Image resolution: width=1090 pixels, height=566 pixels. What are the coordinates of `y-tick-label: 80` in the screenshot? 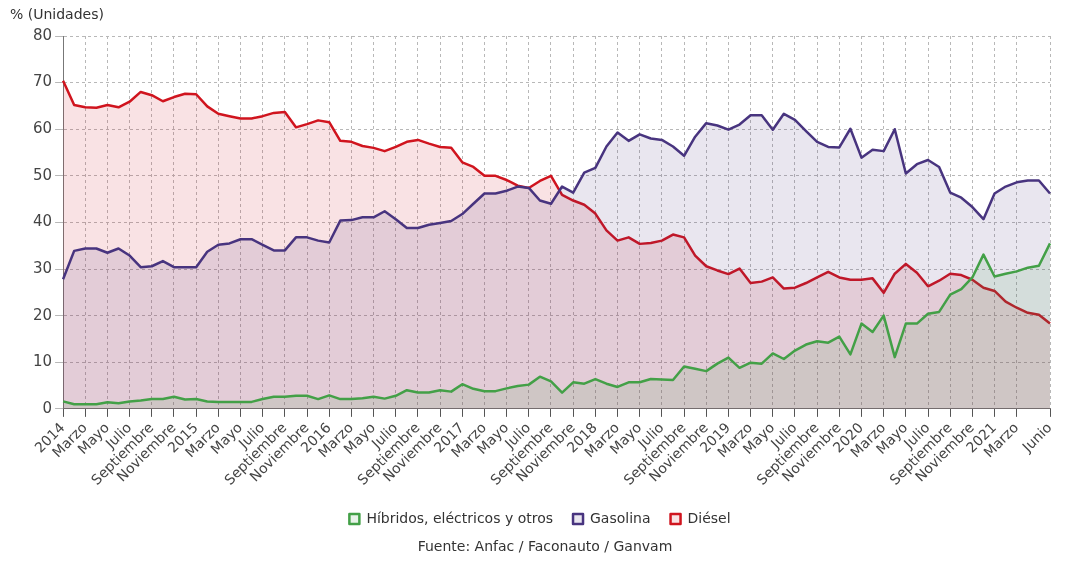 It's located at (42, 34).